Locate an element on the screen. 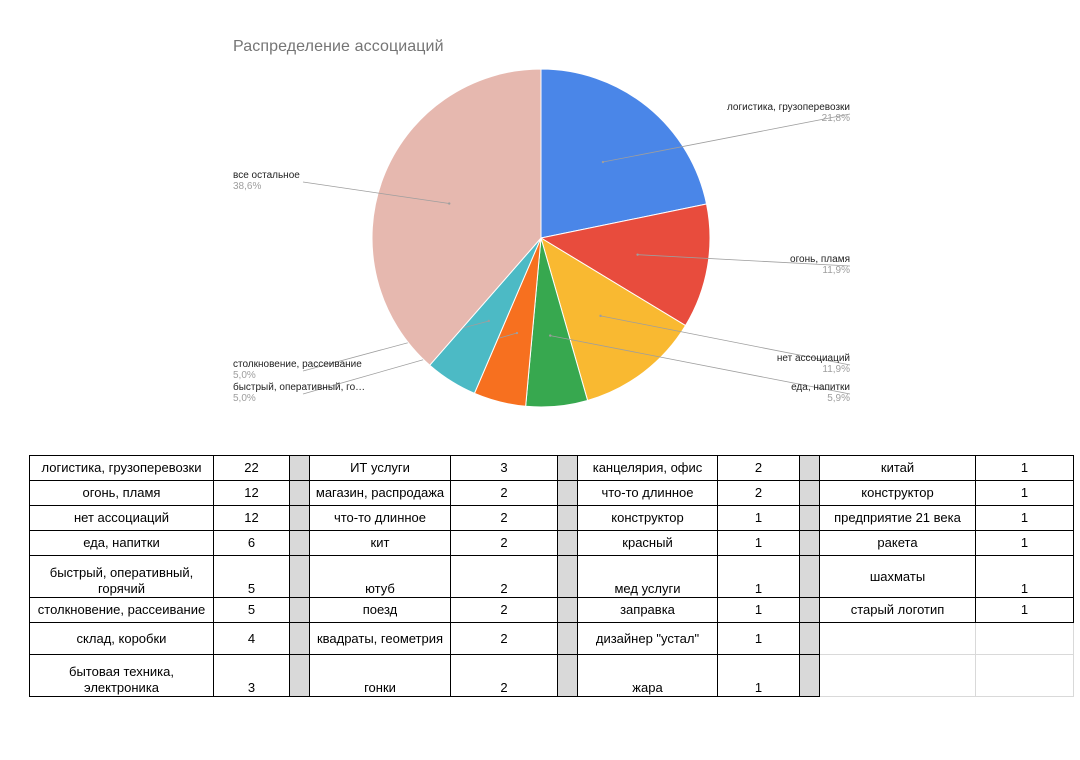 This screenshot has width=1080, height=760. slice-percent: 5,9% is located at coordinates (838, 398).